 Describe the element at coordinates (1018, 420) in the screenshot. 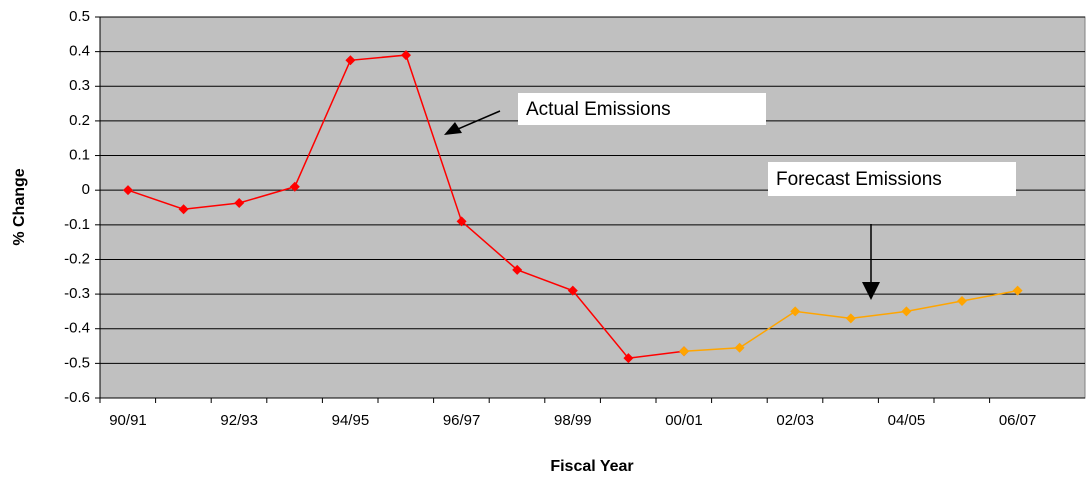

I see `x-tick-label: 06/07` at that location.